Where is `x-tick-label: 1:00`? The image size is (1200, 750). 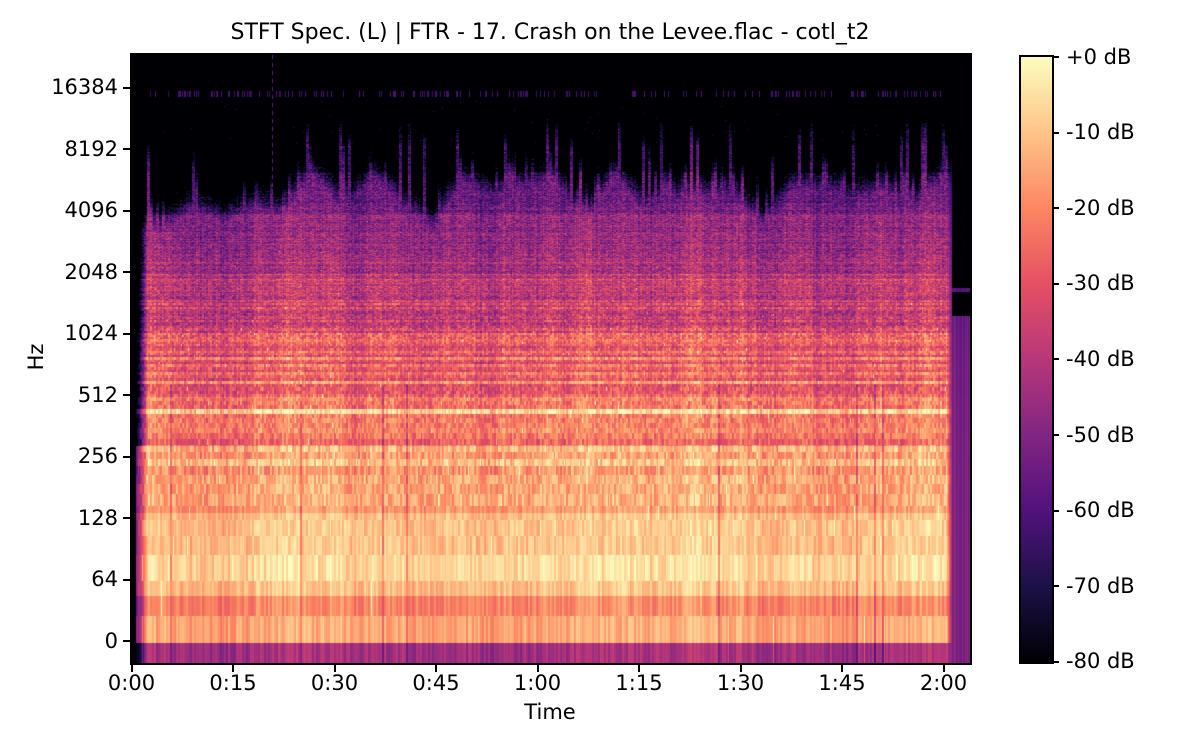
x-tick-label: 1:00 is located at coordinates (537, 683).